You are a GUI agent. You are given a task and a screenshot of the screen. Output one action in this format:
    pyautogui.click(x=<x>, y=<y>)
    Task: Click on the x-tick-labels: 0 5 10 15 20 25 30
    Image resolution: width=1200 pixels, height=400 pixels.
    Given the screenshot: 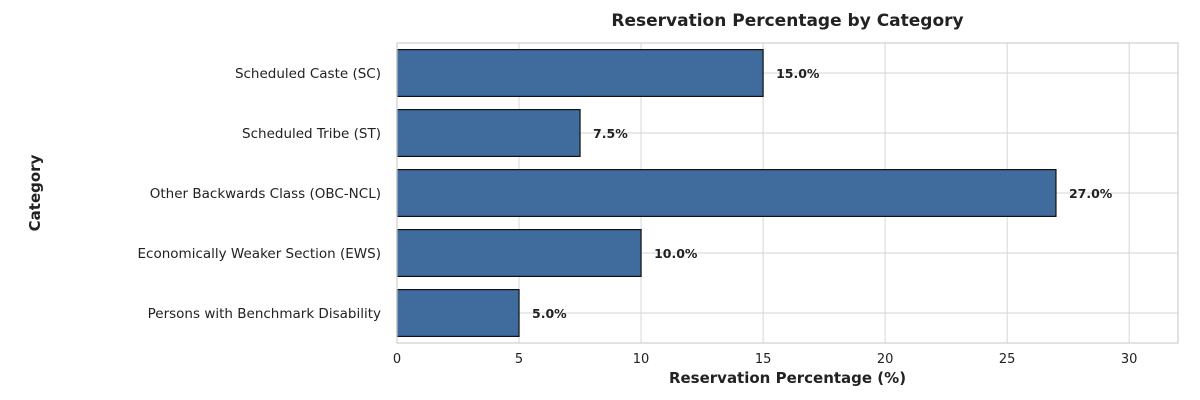 What is the action you would take?
    pyautogui.click(x=765, y=359)
    